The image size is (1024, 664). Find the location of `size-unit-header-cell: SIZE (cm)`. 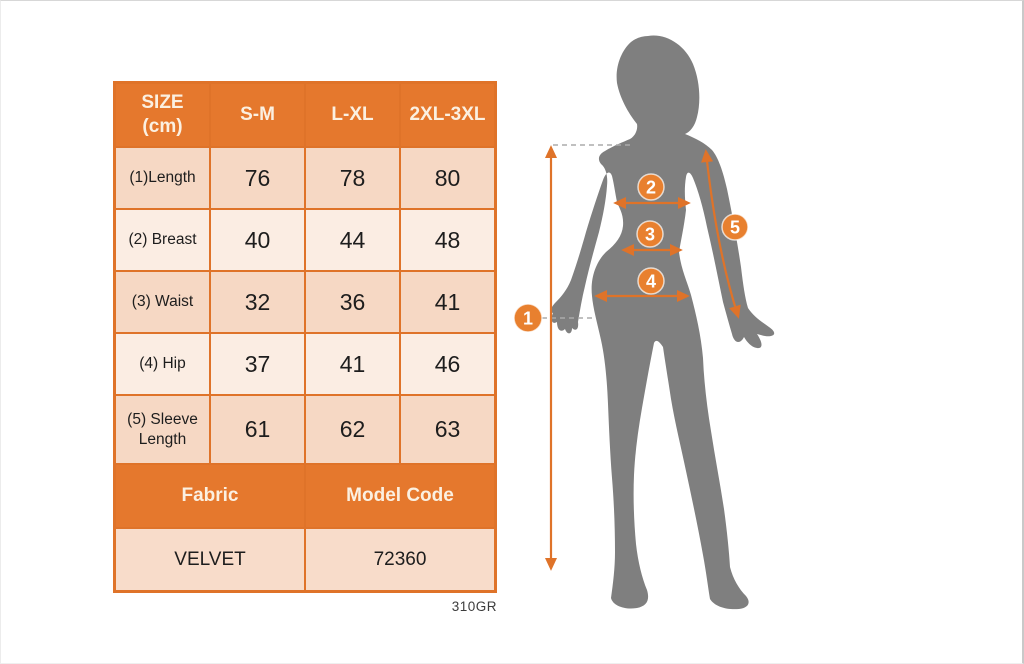

size-unit-header-cell: SIZE (cm) is located at coordinates (162, 115).